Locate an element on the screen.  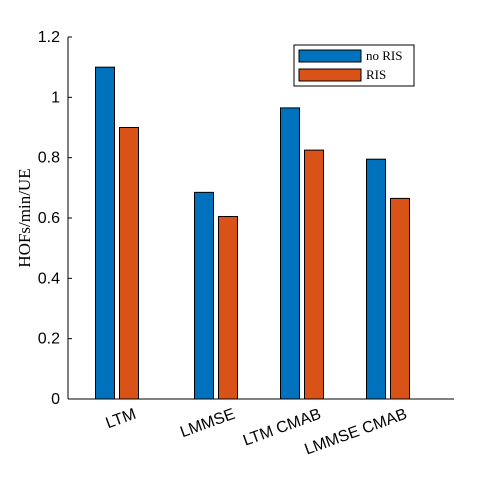
y-ticks: 0 0.2 0.4 0.6 0.8 1 1.2 is located at coordinates (55, 218).